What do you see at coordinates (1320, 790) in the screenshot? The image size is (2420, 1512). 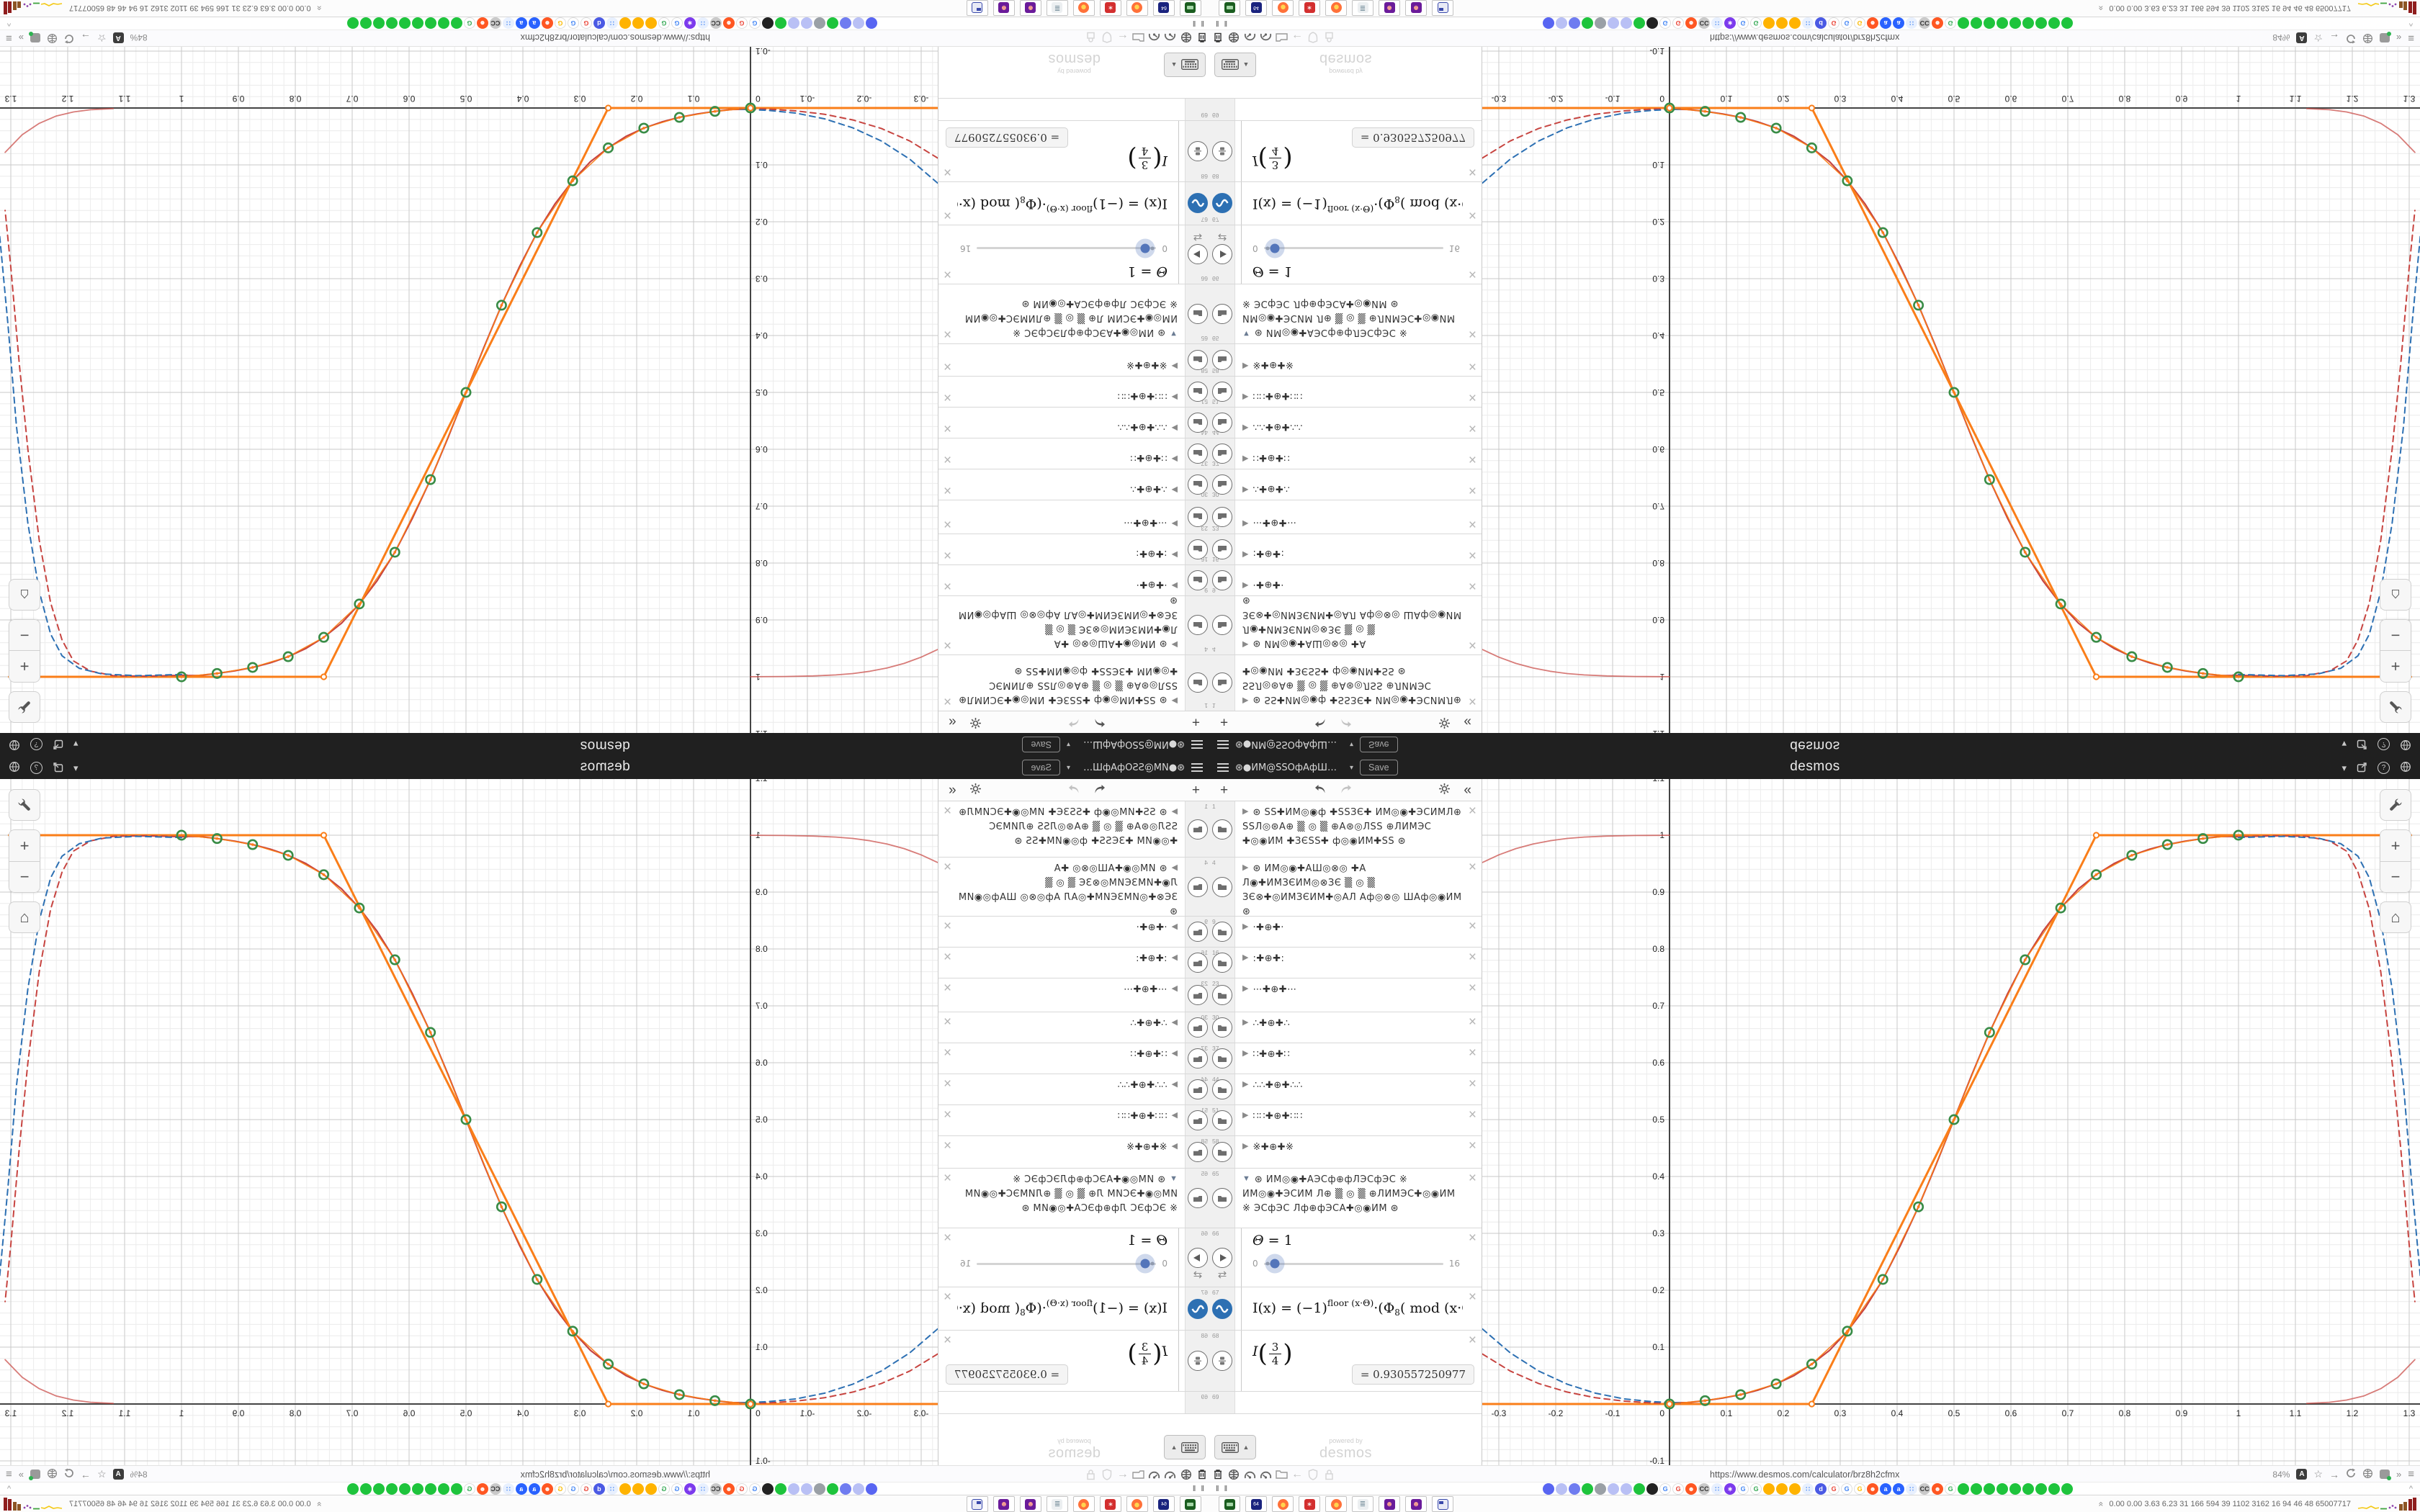 I see `undo-button` at bounding box center [1320, 790].